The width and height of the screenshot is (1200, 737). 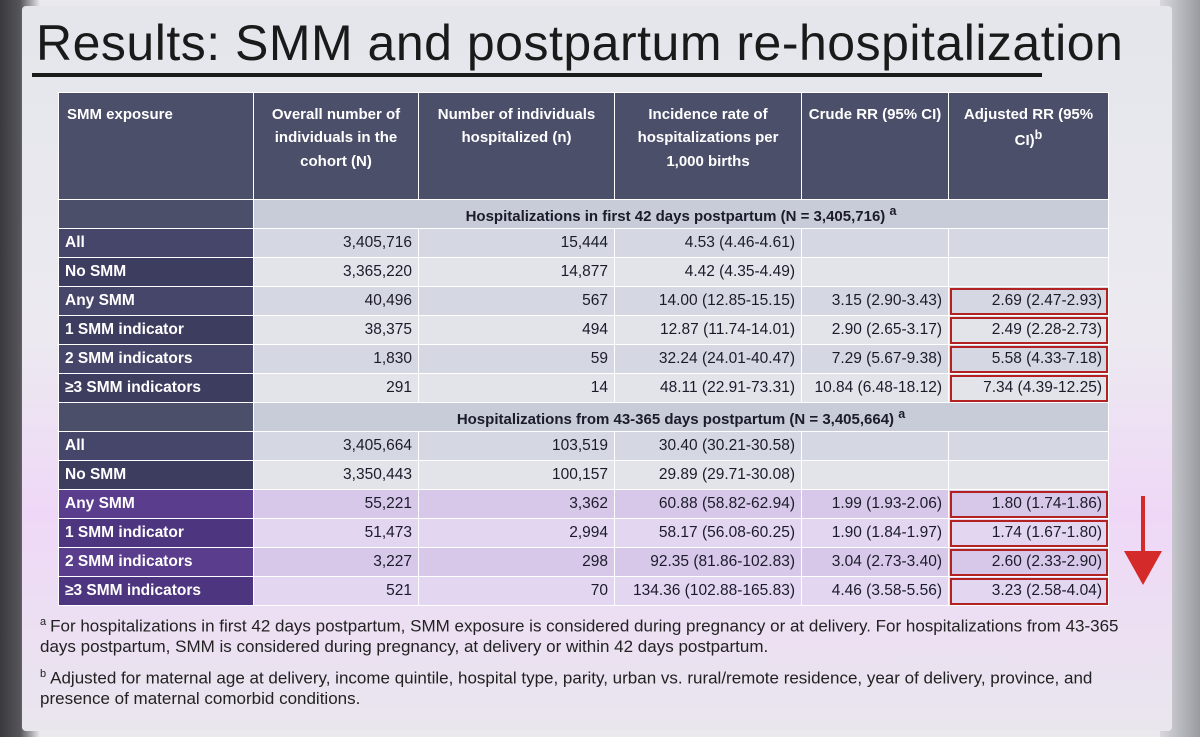 What do you see at coordinates (708, 562) in the screenshot?
I see `cell-incidence: 92.35 (81.86-102.83)` at bounding box center [708, 562].